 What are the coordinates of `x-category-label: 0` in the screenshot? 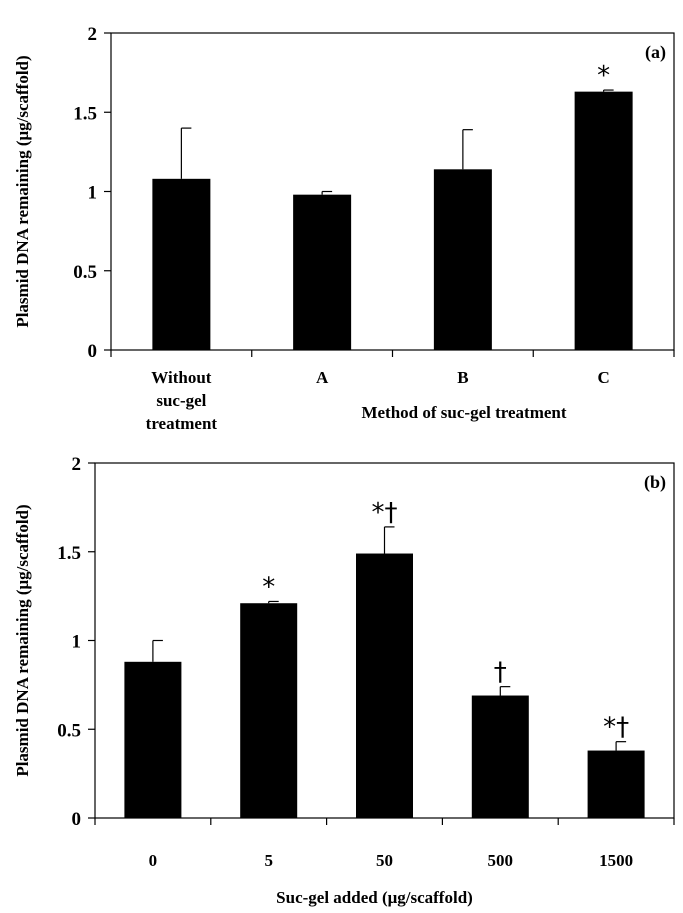 It's located at (153, 860).